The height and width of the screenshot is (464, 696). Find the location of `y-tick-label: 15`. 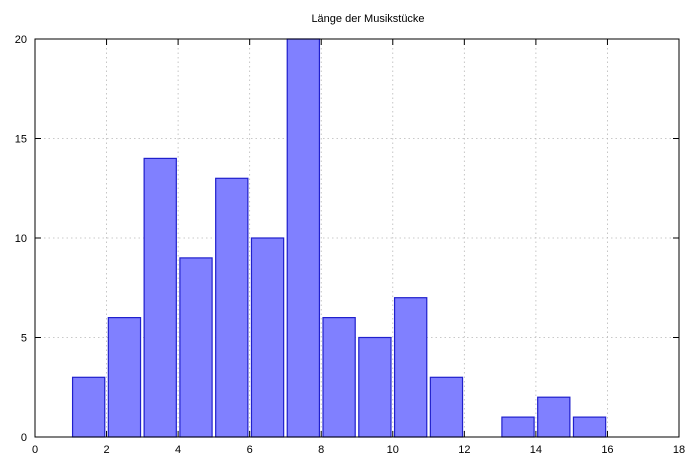

y-tick-label: 15 is located at coordinates (21, 140).